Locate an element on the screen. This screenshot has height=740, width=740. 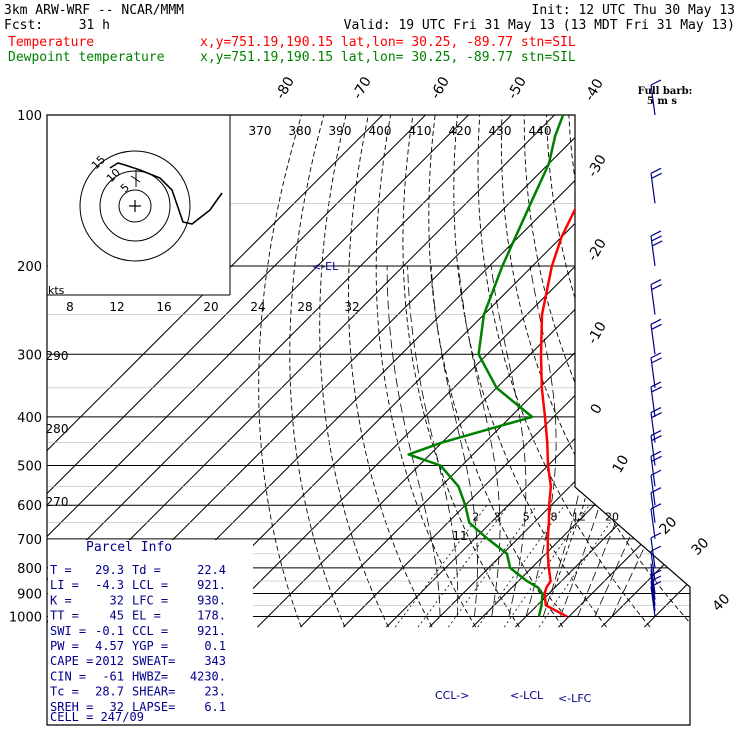
model-title: 3km ARW-WRF -- NCAR/MMM is located at coordinates (94, 10).